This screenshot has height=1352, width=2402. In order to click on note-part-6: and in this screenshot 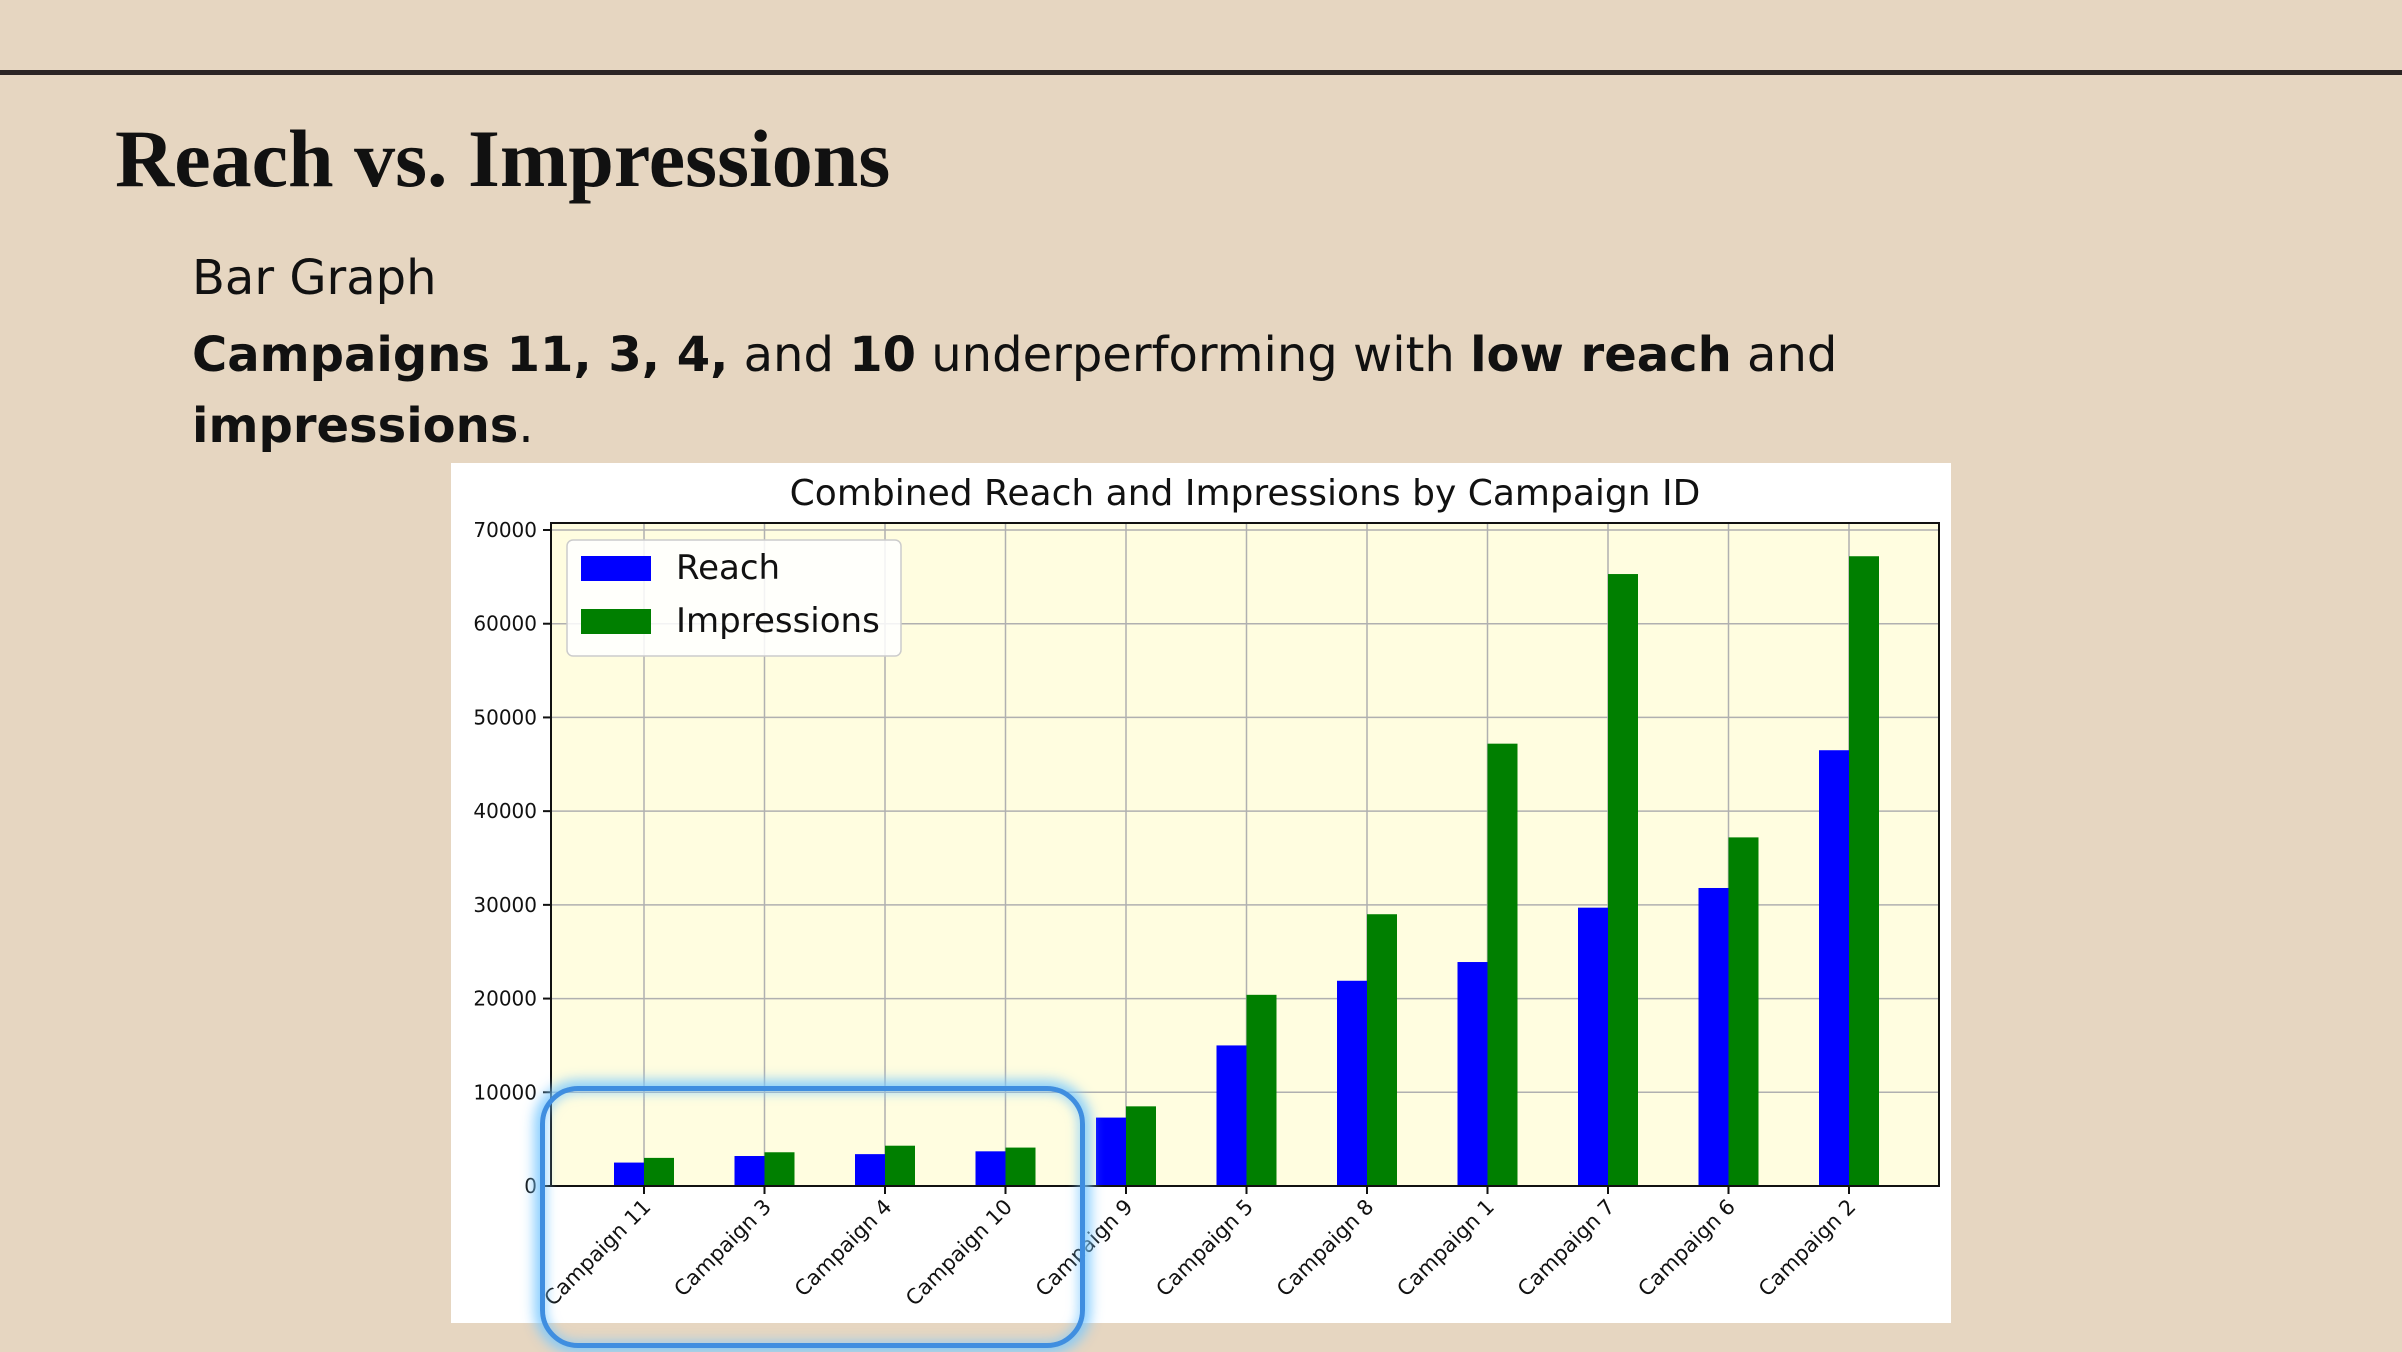, I will do `click(1784, 355)`.